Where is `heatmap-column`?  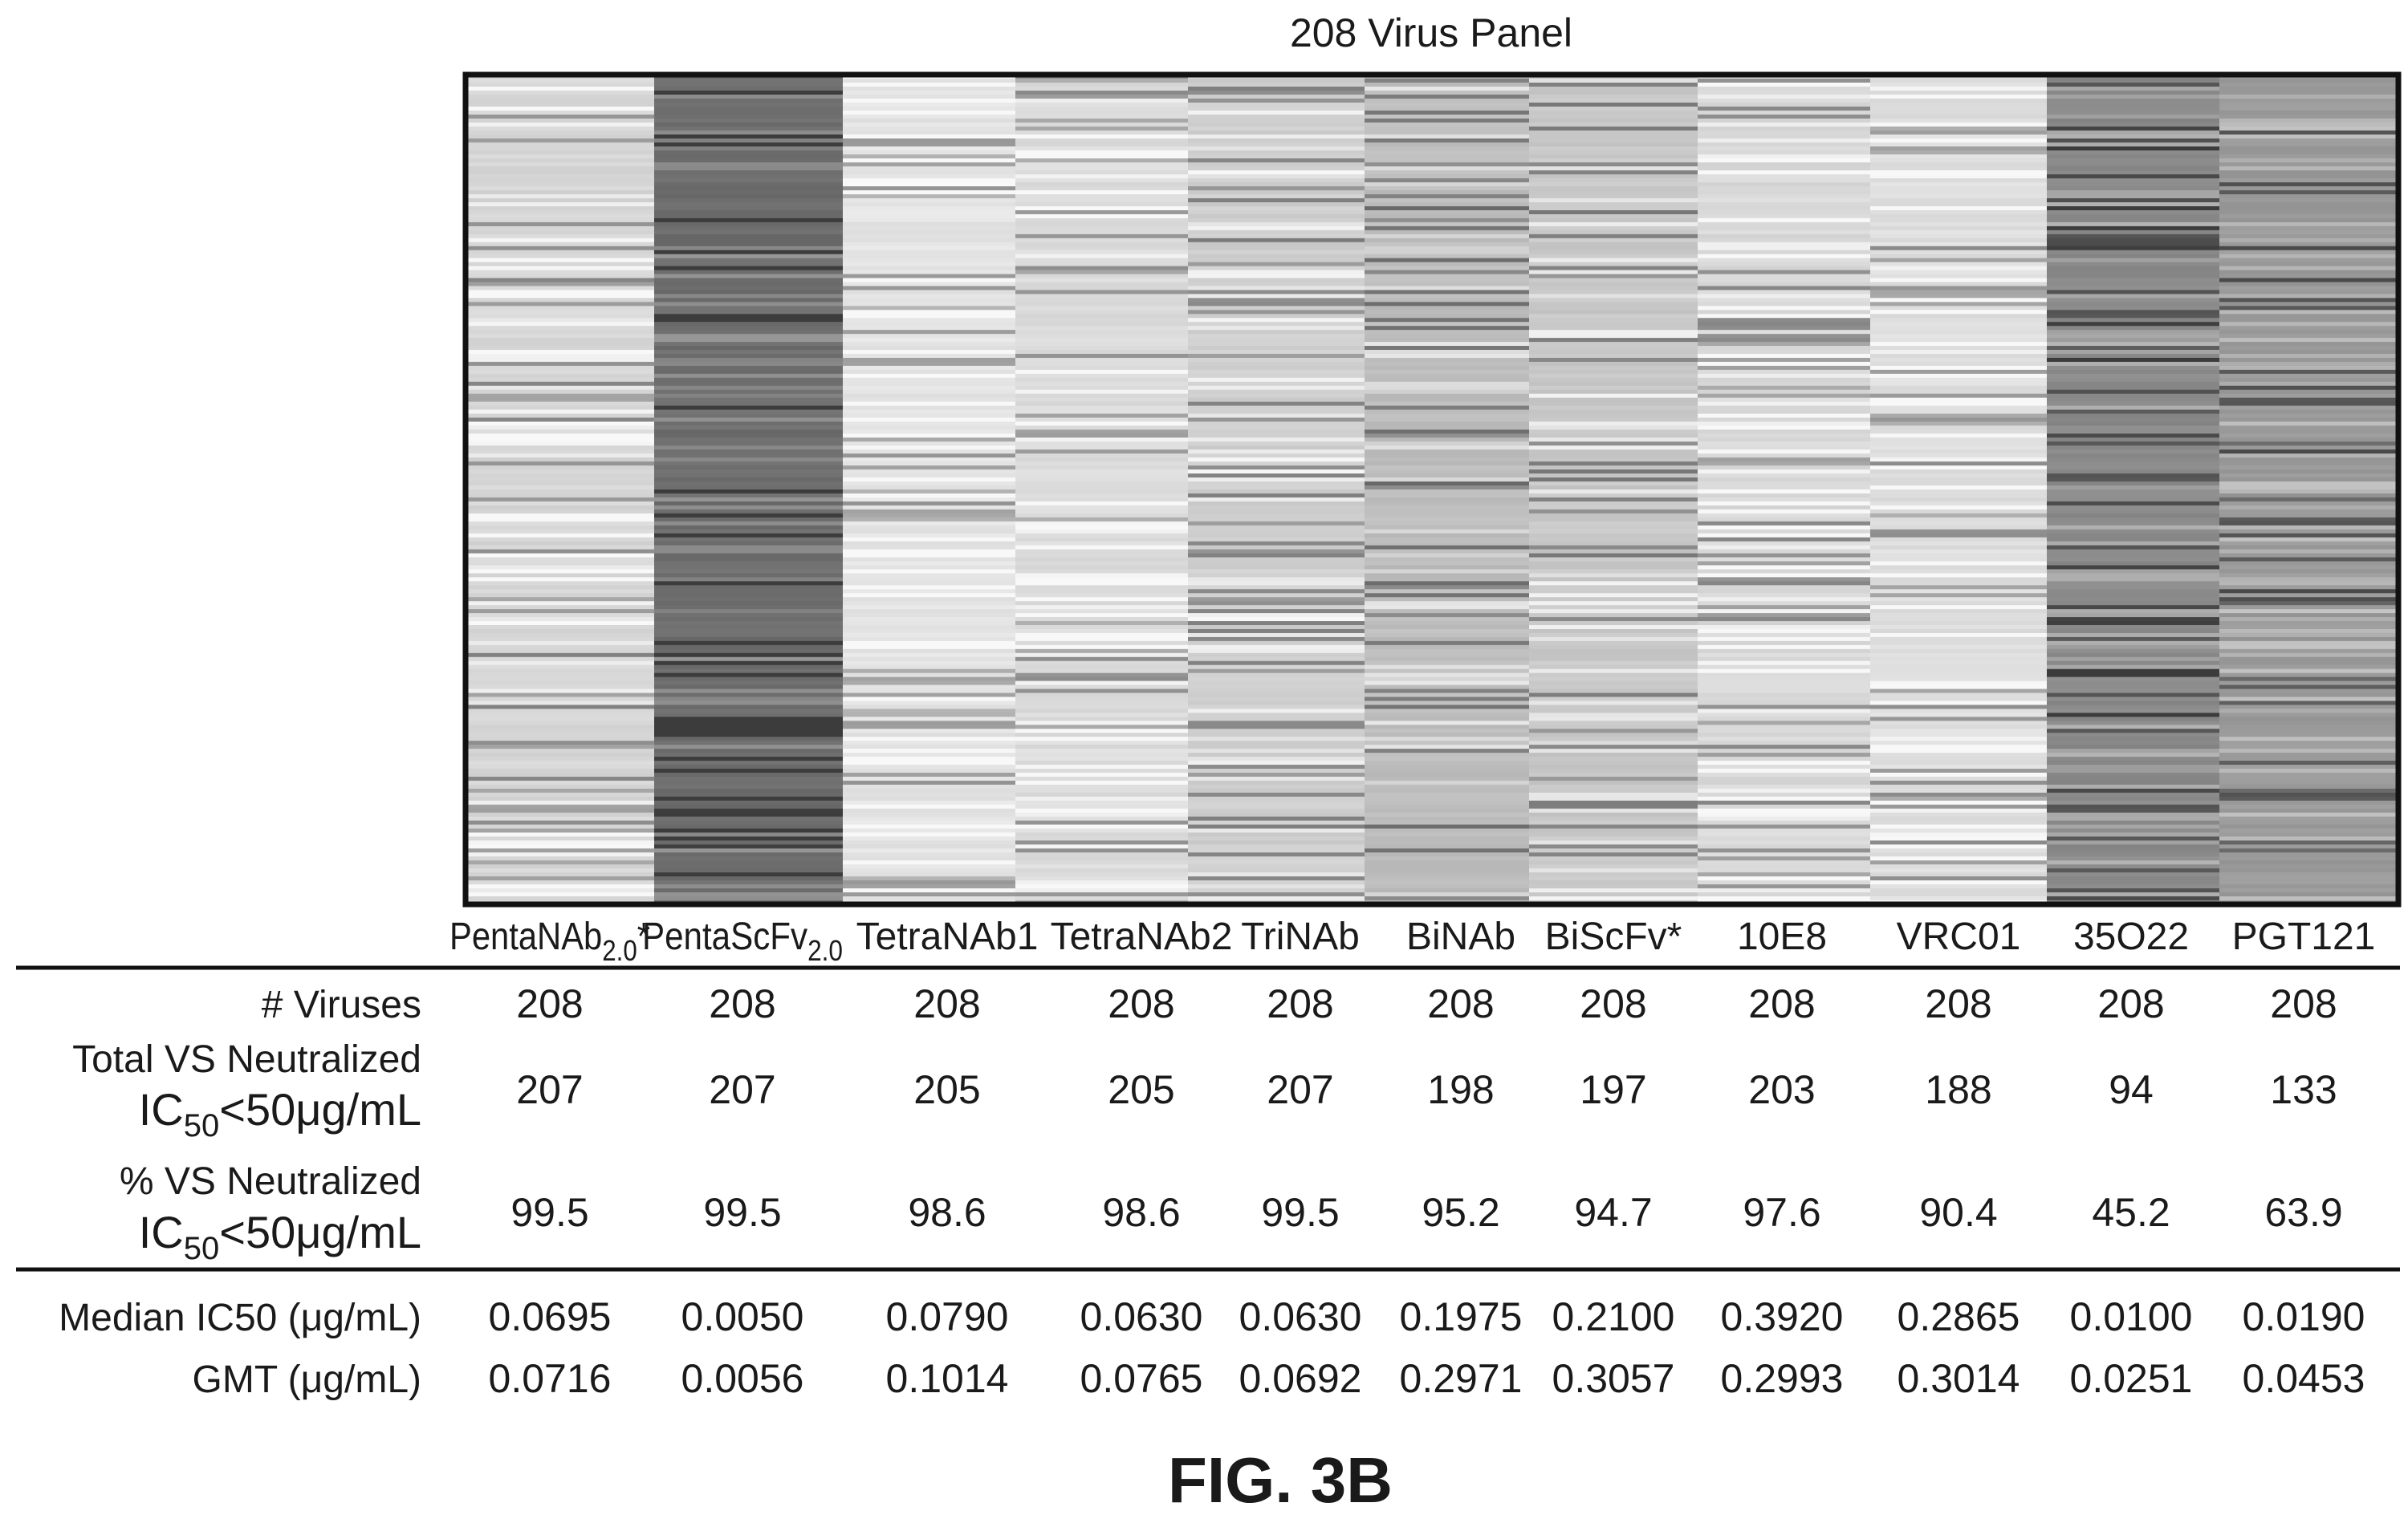 heatmap-column is located at coordinates (1276, 489).